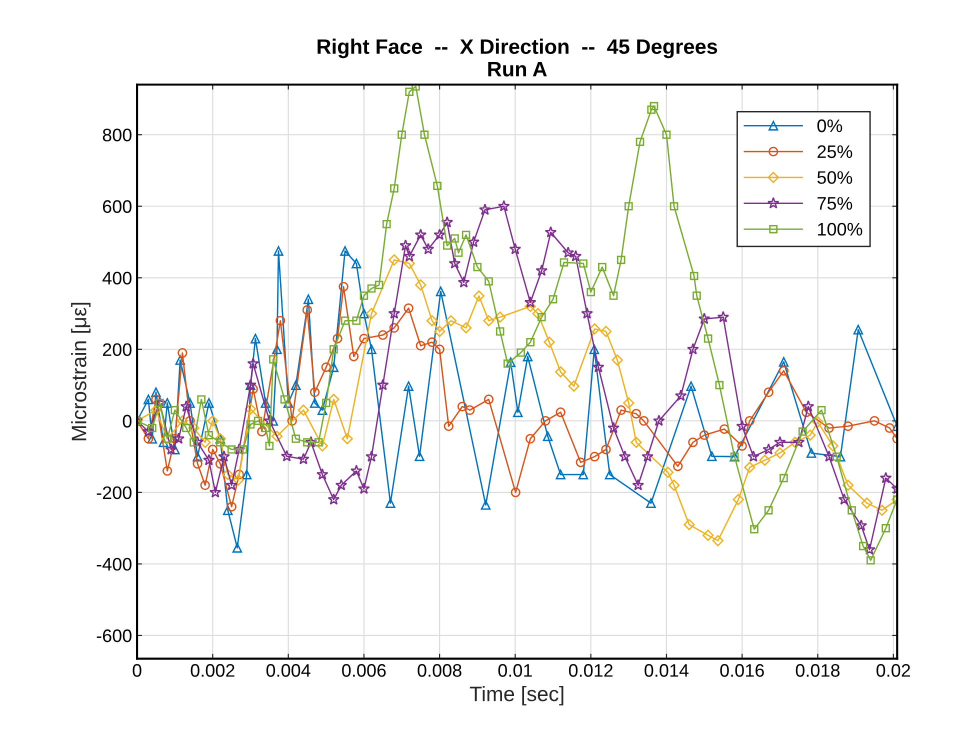  What do you see at coordinates (127, 421) in the screenshot?
I see `y-tick-label: 0` at bounding box center [127, 421].